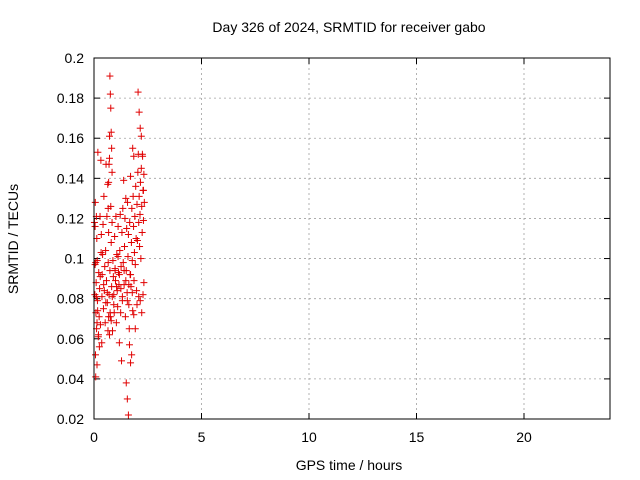 The width and height of the screenshot is (640, 480). Describe the element at coordinates (417, 437) in the screenshot. I see `x-tick-label: 15` at that location.